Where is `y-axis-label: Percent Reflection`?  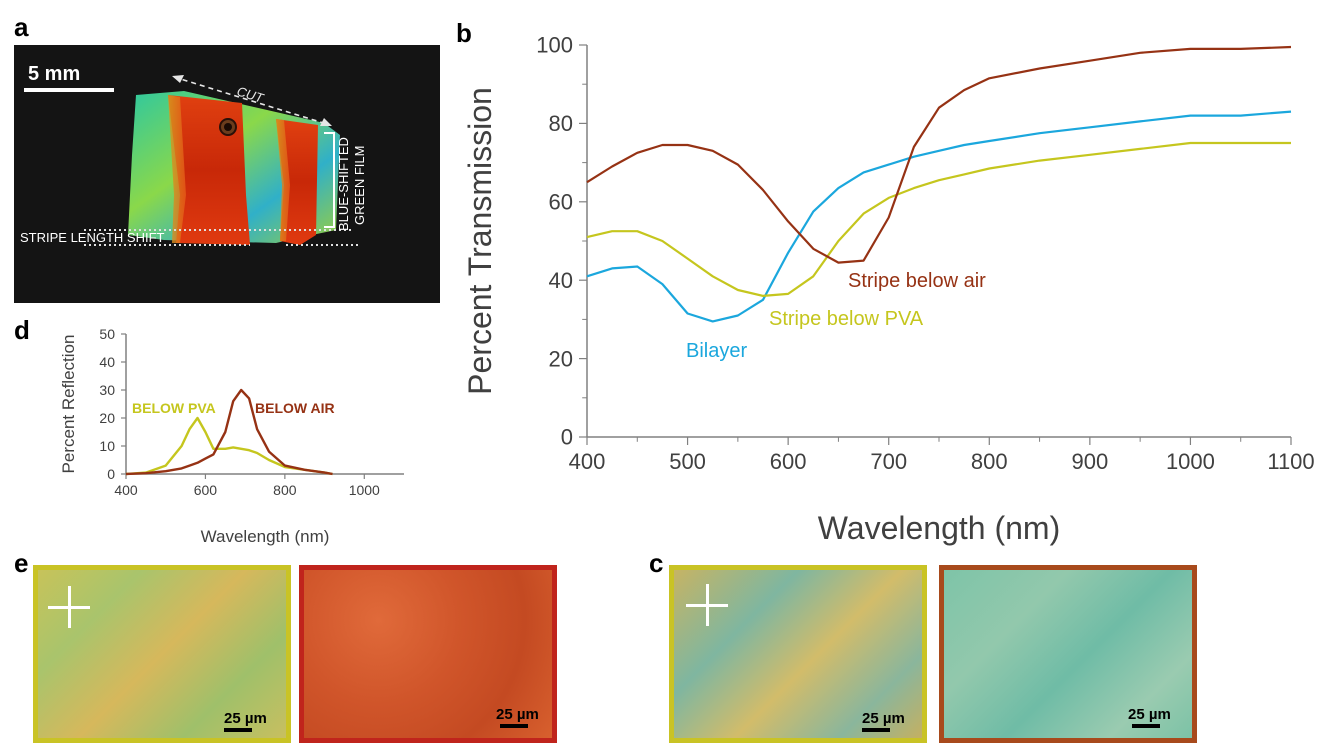 y-axis-label: Percent Reflection is located at coordinates (68, 404).